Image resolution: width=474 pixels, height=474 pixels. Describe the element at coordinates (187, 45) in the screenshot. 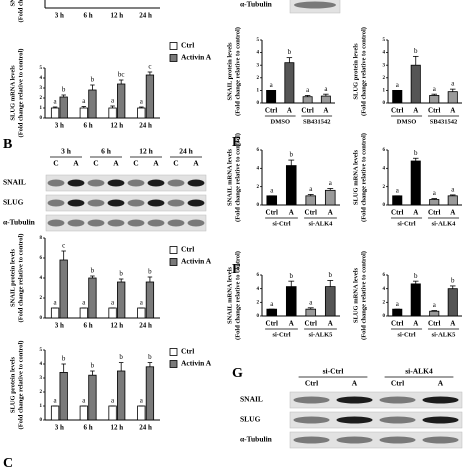

I see `legend-label: Ctrl` at that location.